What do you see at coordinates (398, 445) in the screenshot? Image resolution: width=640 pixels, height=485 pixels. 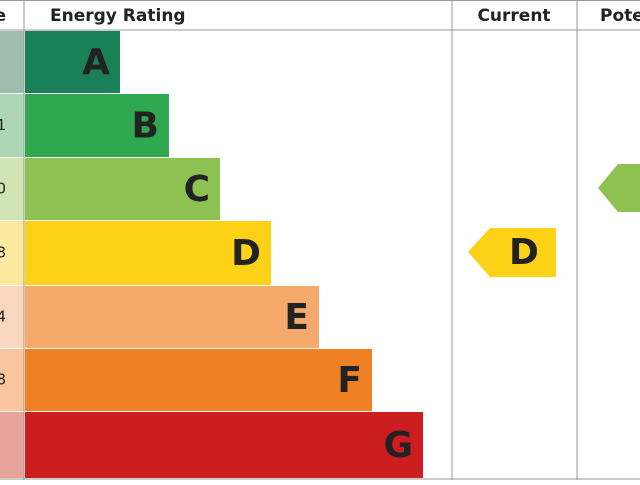 I see `band-letter: G` at bounding box center [398, 445].